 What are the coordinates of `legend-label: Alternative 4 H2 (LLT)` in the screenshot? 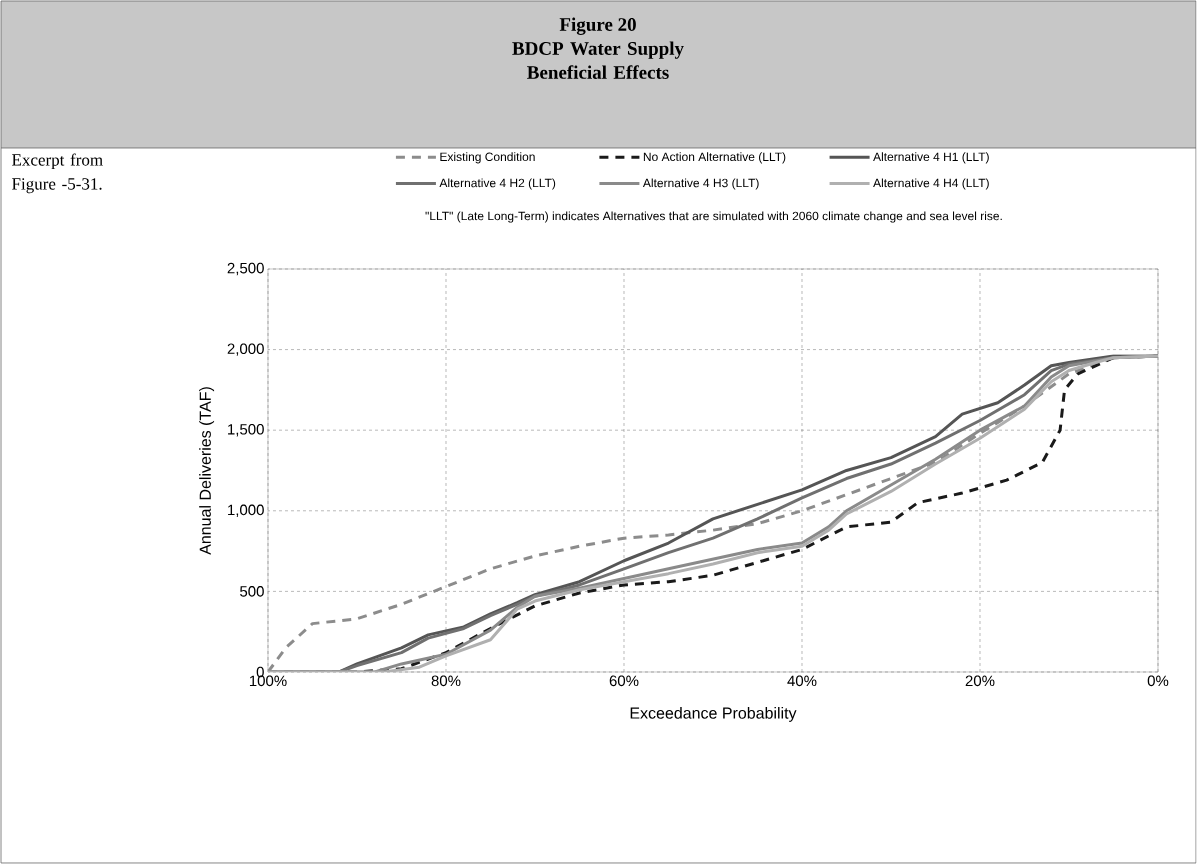 It's located at (497, 184).